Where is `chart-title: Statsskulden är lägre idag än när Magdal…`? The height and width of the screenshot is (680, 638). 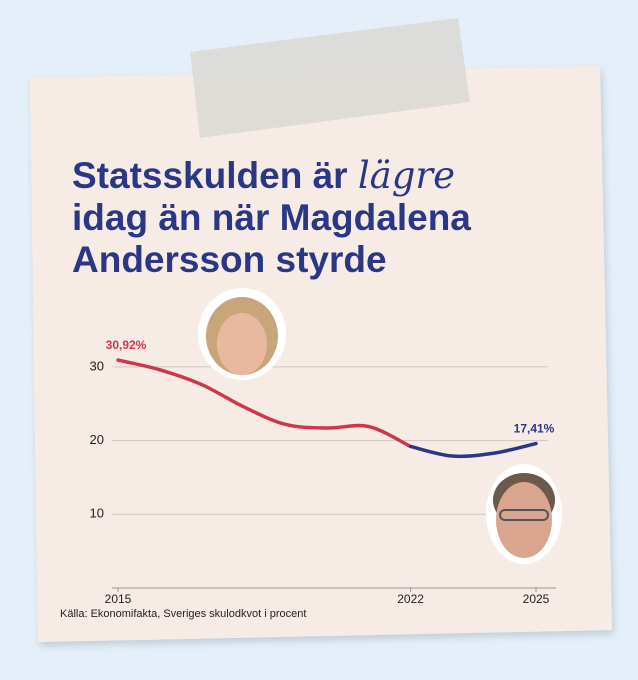 chart-title: Statsskulden är lägre idag än när Magdal… is located at coordinates (271, 217).